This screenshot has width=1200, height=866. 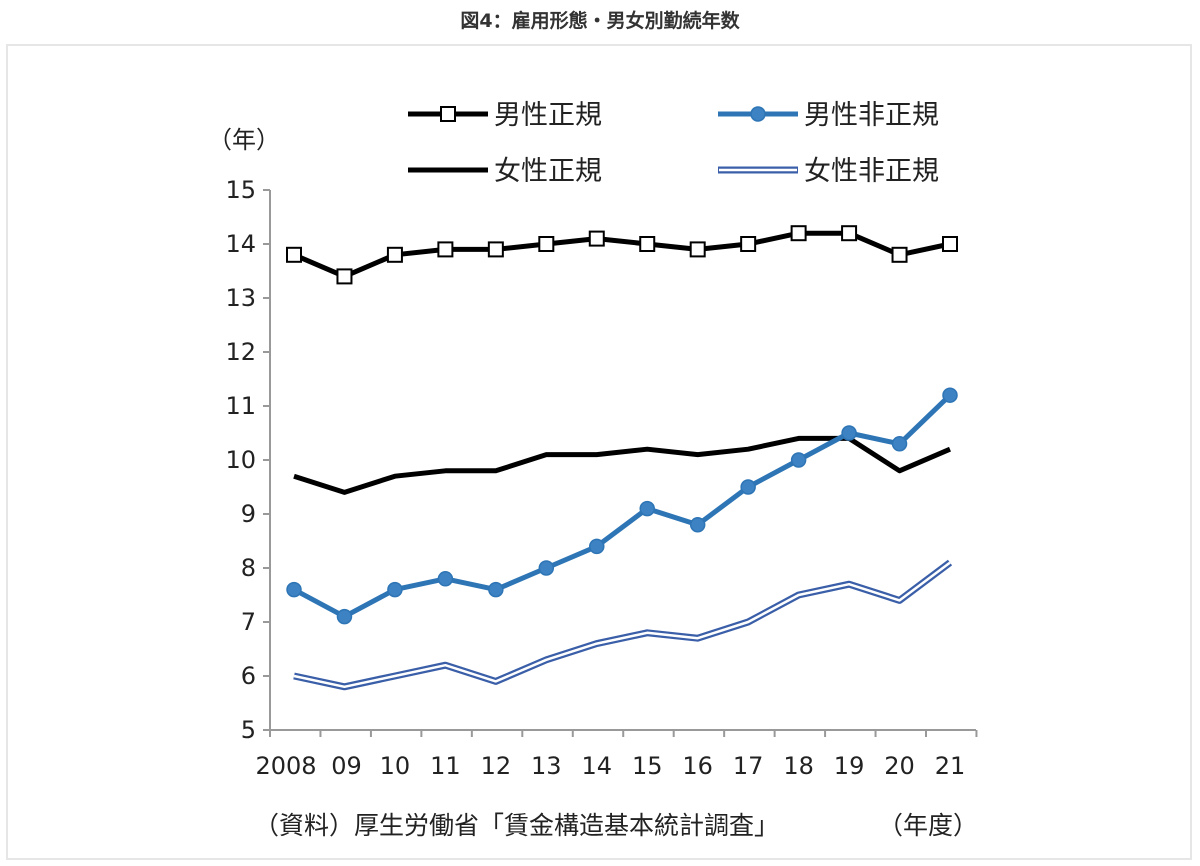 I want to click on x-tick-label: 18, so click(x=798, y=766).